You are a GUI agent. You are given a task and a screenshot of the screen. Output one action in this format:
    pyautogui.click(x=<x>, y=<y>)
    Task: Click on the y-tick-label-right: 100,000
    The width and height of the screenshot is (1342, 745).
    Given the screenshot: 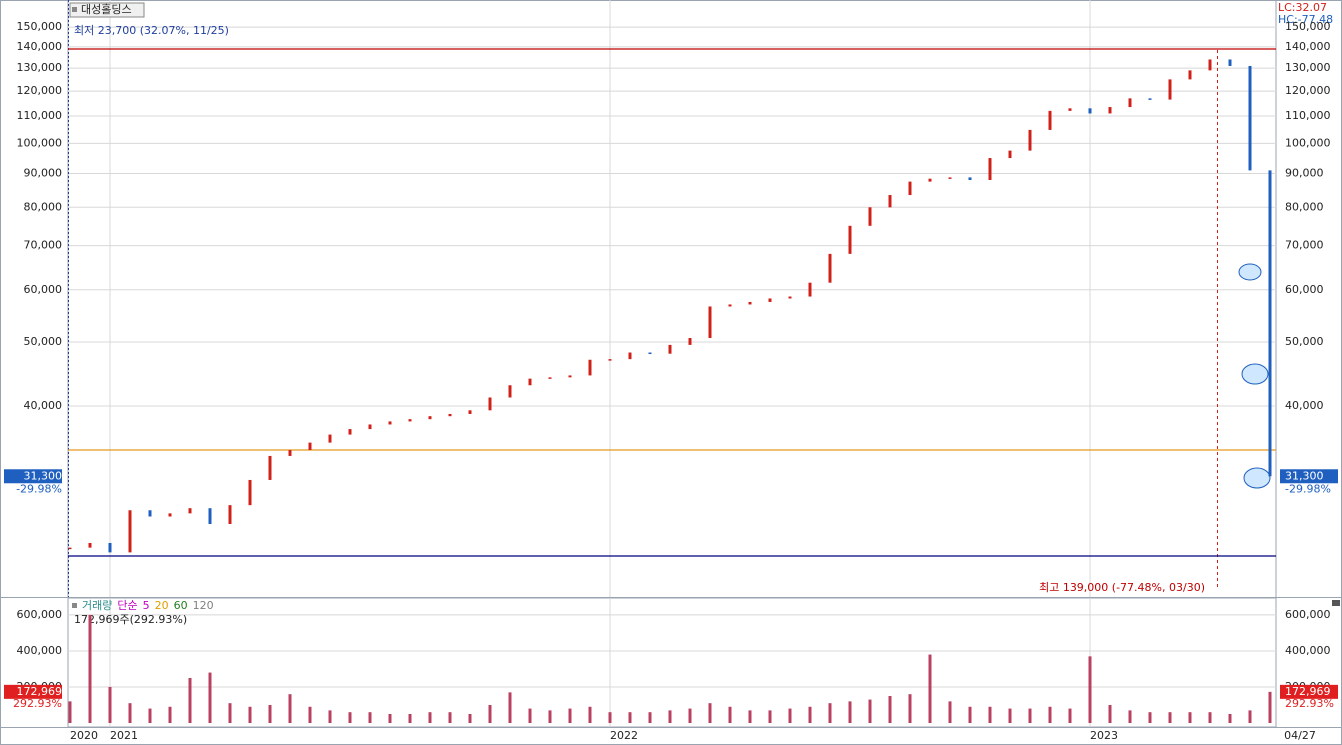 What is the action you would take?
    pyautogui.click(x=1308, y=142)
    